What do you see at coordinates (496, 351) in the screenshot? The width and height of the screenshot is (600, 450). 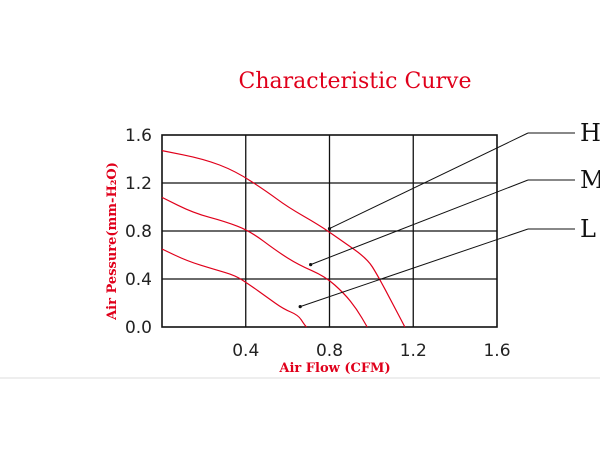 I see `x-tick-label: 1.6` at bounding box center [496, 351].